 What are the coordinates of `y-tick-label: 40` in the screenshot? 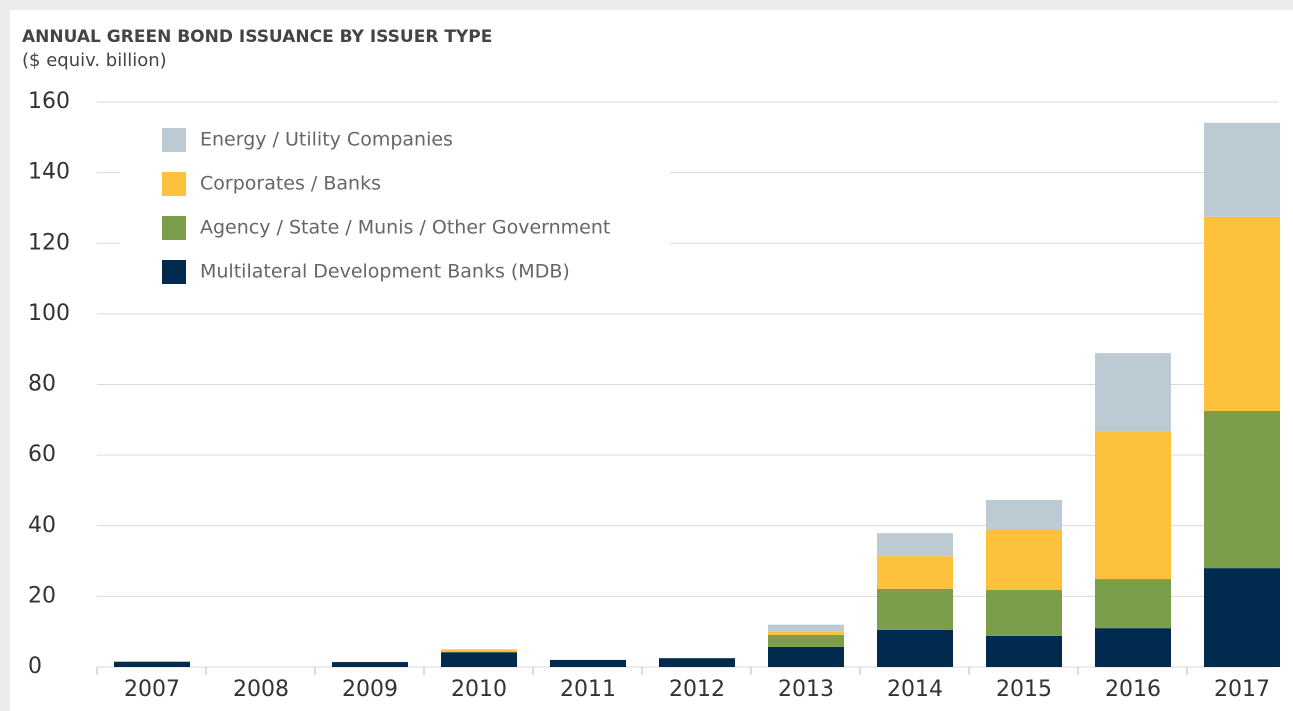 It's located at (42, 525).